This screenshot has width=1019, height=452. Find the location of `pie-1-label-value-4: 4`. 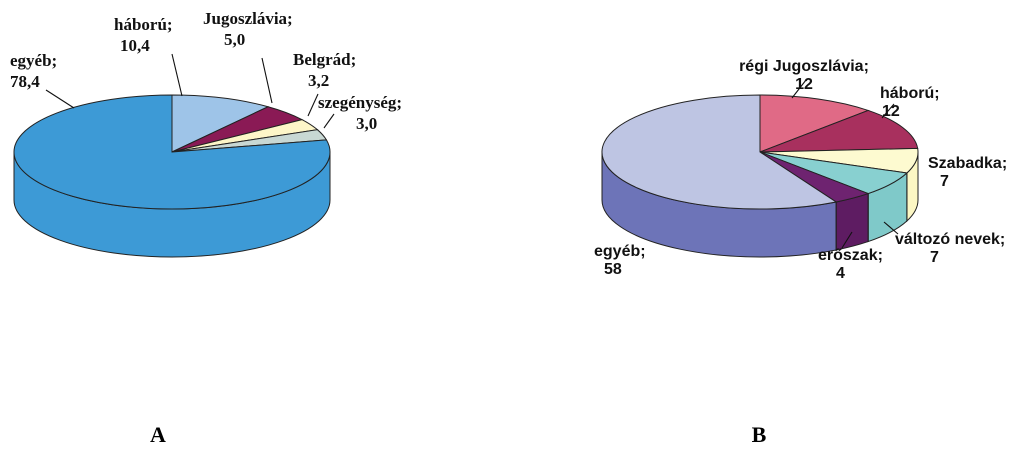

pie-1-label-value-4: 4 is located at coordinates (840, 273).